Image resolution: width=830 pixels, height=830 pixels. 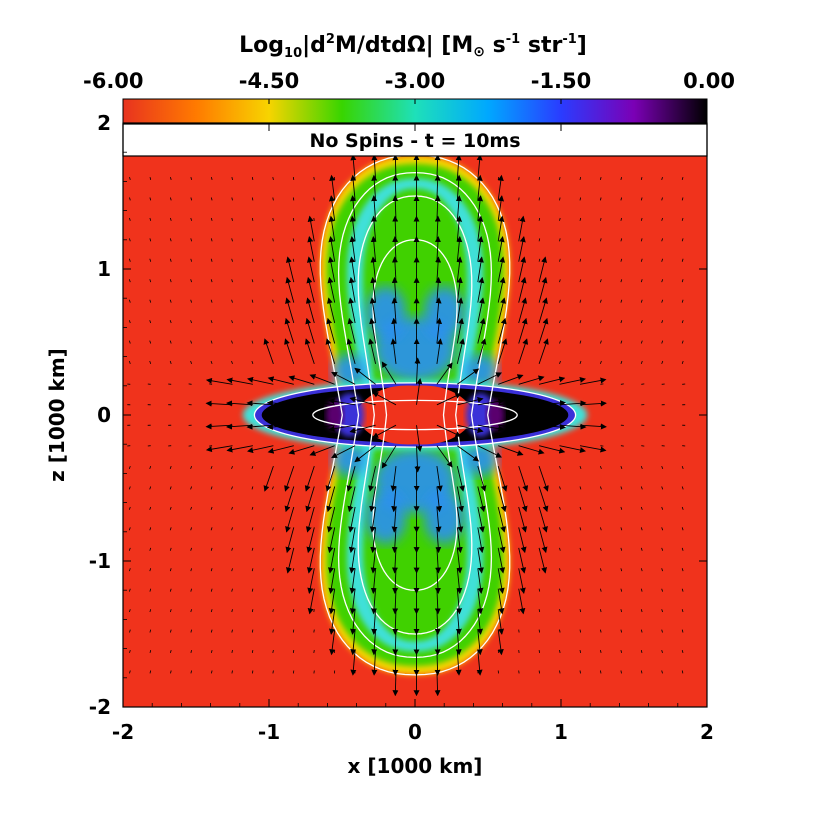 What do you see at coordinates (414, 141) in the screenshot?
I see `chart-title: No Spins - t = 10ms` at bounding box center [414, 141].